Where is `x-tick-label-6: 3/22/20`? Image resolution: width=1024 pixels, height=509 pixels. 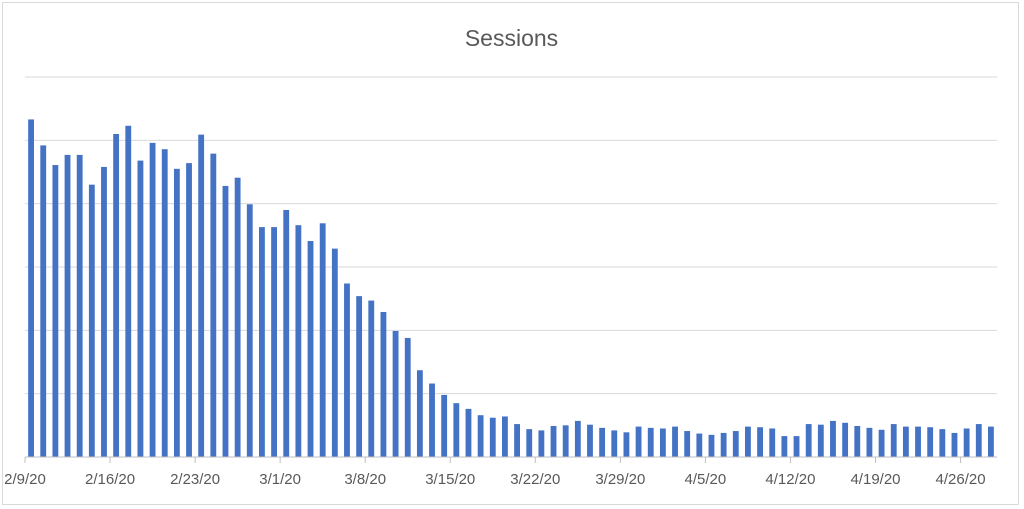 x-tick-label-6: 3/22/20 is located at coordinates (535, 479).